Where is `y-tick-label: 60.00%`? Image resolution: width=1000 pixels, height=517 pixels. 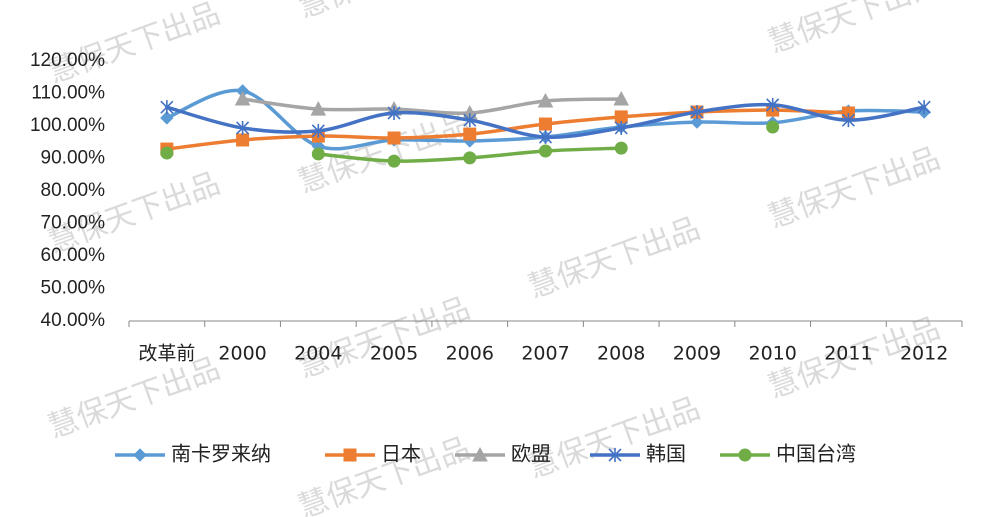
y-tick-label: 60.00% is located at coordinates (73, 255).